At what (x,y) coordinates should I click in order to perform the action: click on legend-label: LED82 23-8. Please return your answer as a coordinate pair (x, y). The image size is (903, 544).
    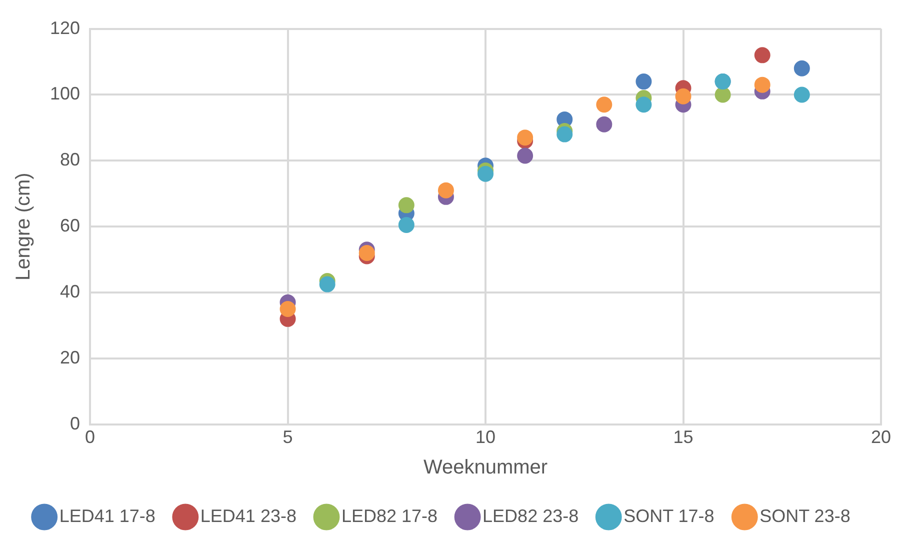
    Looking at the image, I should click on (530, 516).